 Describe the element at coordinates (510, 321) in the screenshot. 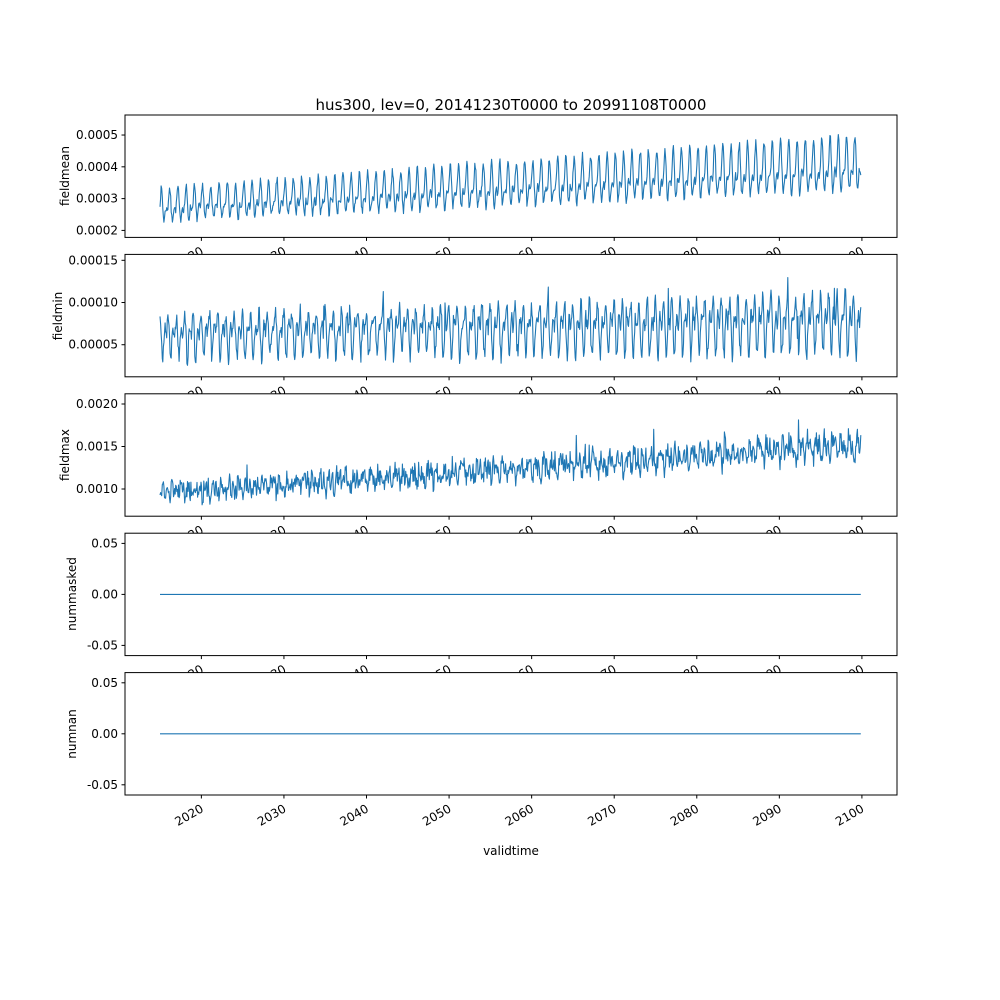

I see `series-fieldmin` at that location.